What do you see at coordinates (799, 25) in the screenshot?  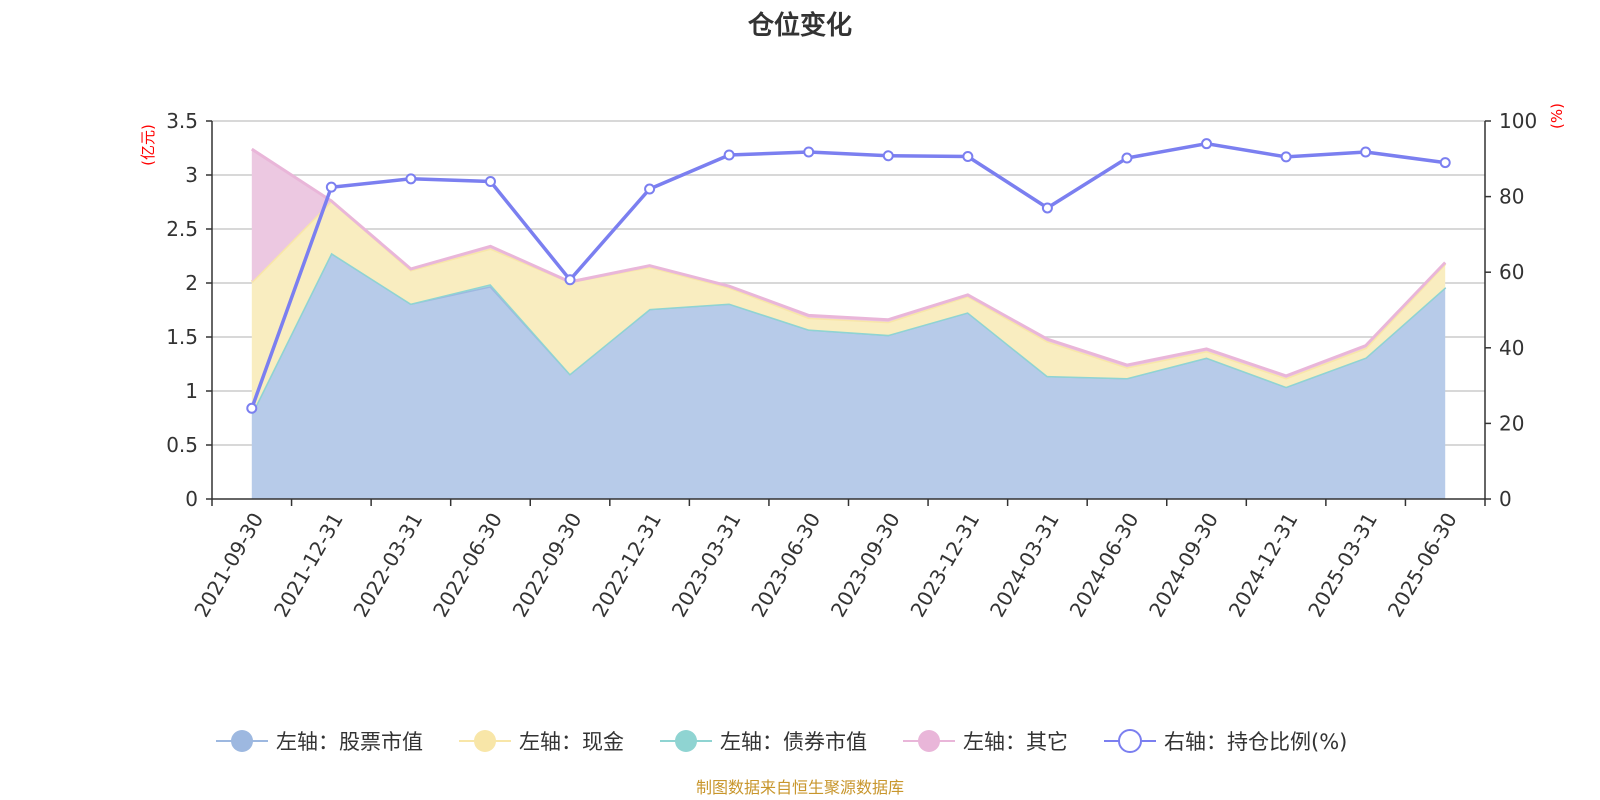 I see `chart-title: 仓位变化` at bounding box center [799, 25].